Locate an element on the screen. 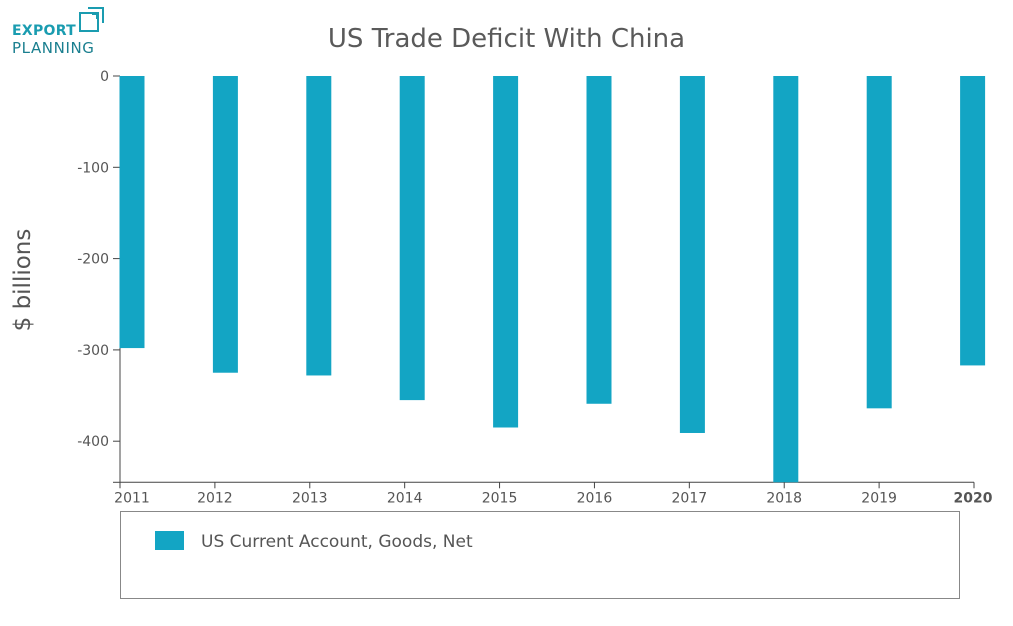 The image size is (1013, 626). y-tick-label: -400 is located at coordinates (93, 442).